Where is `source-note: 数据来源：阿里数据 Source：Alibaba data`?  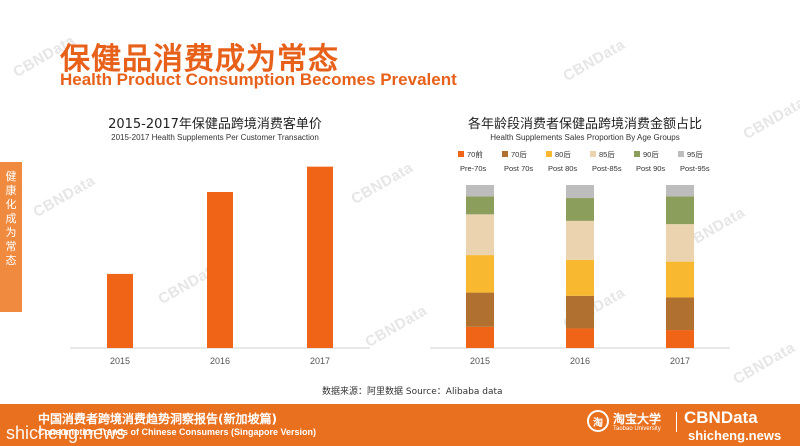
source-note: 数据来源：阿里数据 Source：Alibaba data is located at coordinates (412, 390).